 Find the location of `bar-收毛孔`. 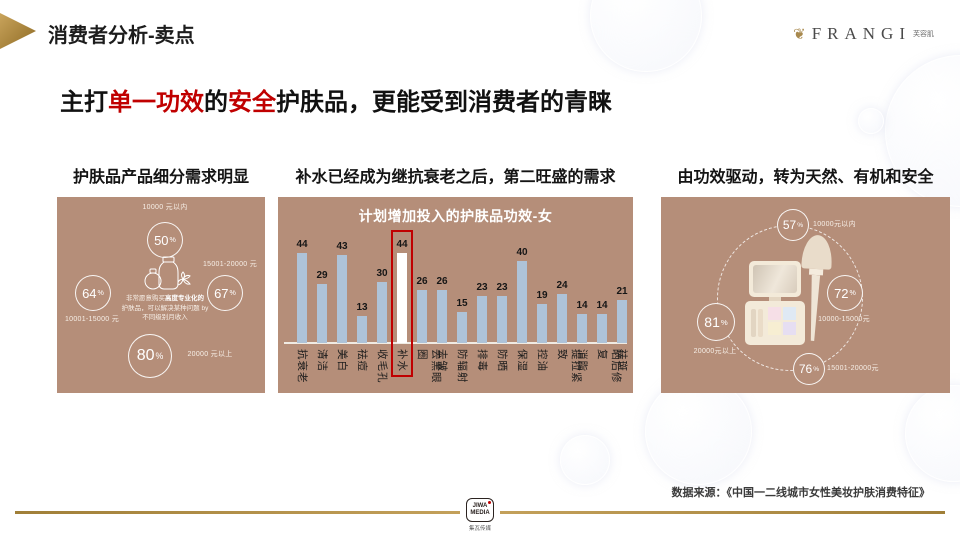

bar-收毛孔 is located at coordinates (382, 312).